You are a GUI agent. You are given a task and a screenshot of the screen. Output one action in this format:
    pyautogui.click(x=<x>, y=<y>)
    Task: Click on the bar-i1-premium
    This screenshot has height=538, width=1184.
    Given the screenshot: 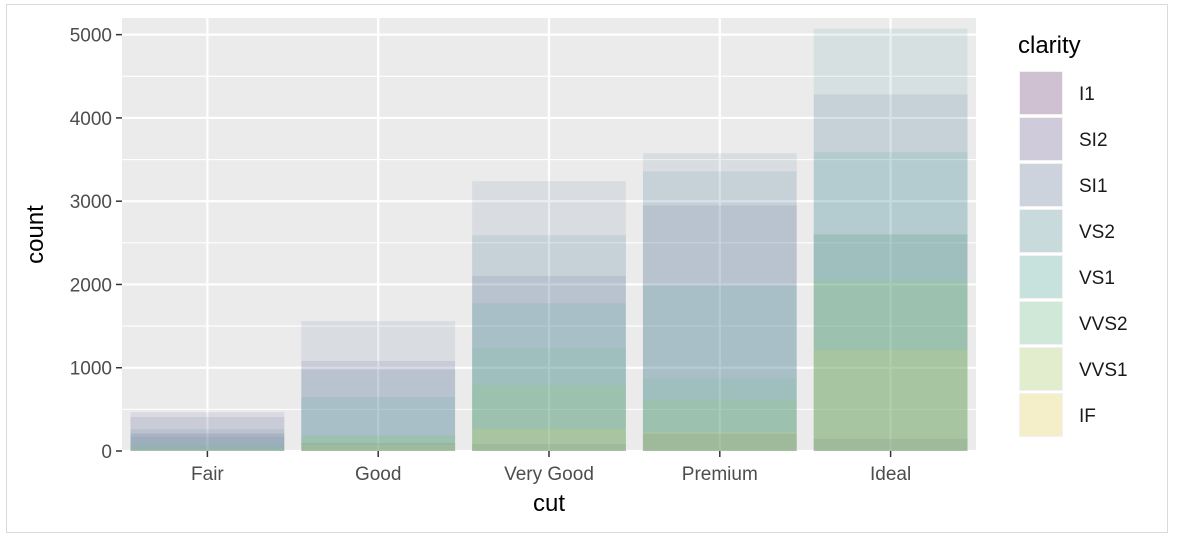 What is the action you would take?
    pyautogui.click(x=719, y=442)
    